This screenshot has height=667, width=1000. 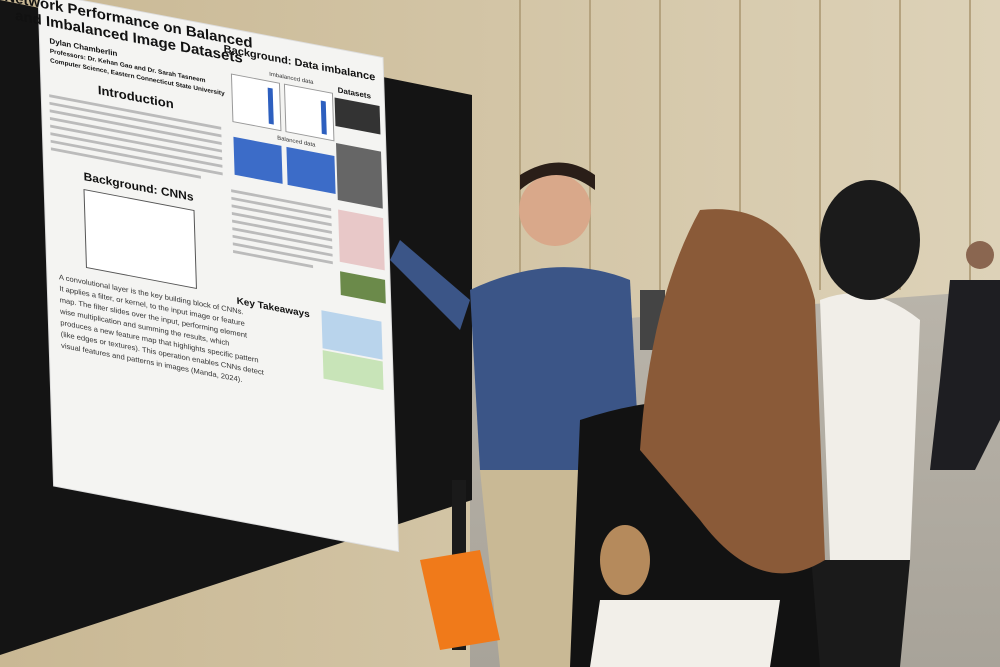 I want to click on cnn-diagram, so click(x=140, y=239).